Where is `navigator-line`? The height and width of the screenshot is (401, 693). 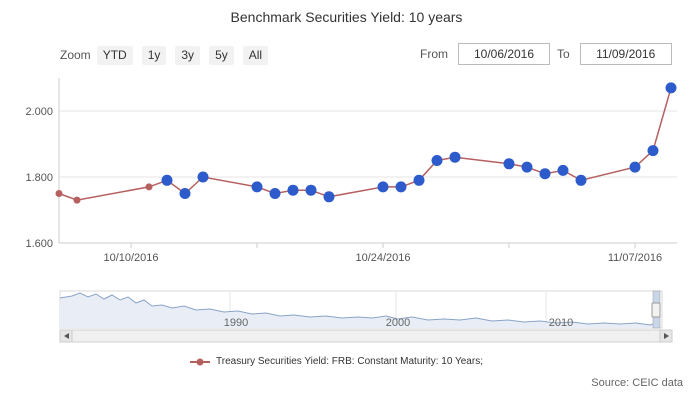 navigator-line is located at coordinates (358, 309).